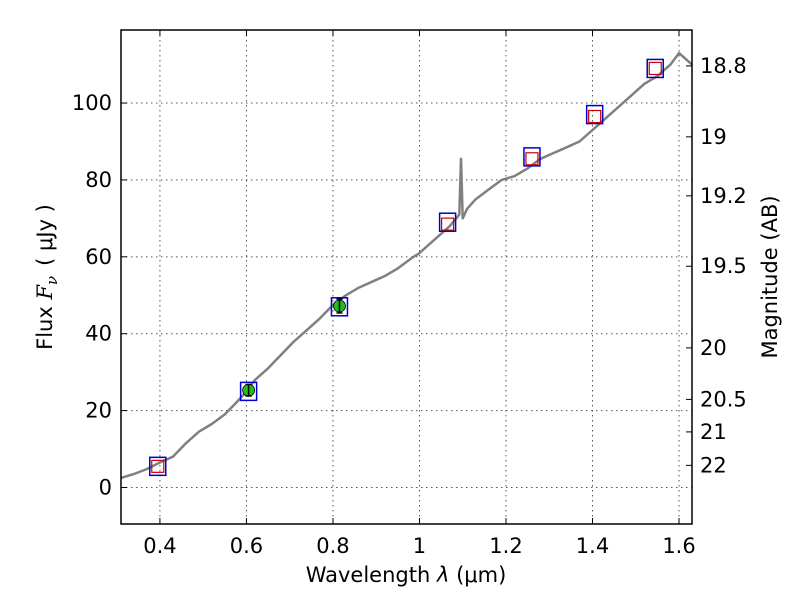  Describe the element at coordinates (713, 432) in the screenshot. I see `y2-tick-label: 21` at that location.